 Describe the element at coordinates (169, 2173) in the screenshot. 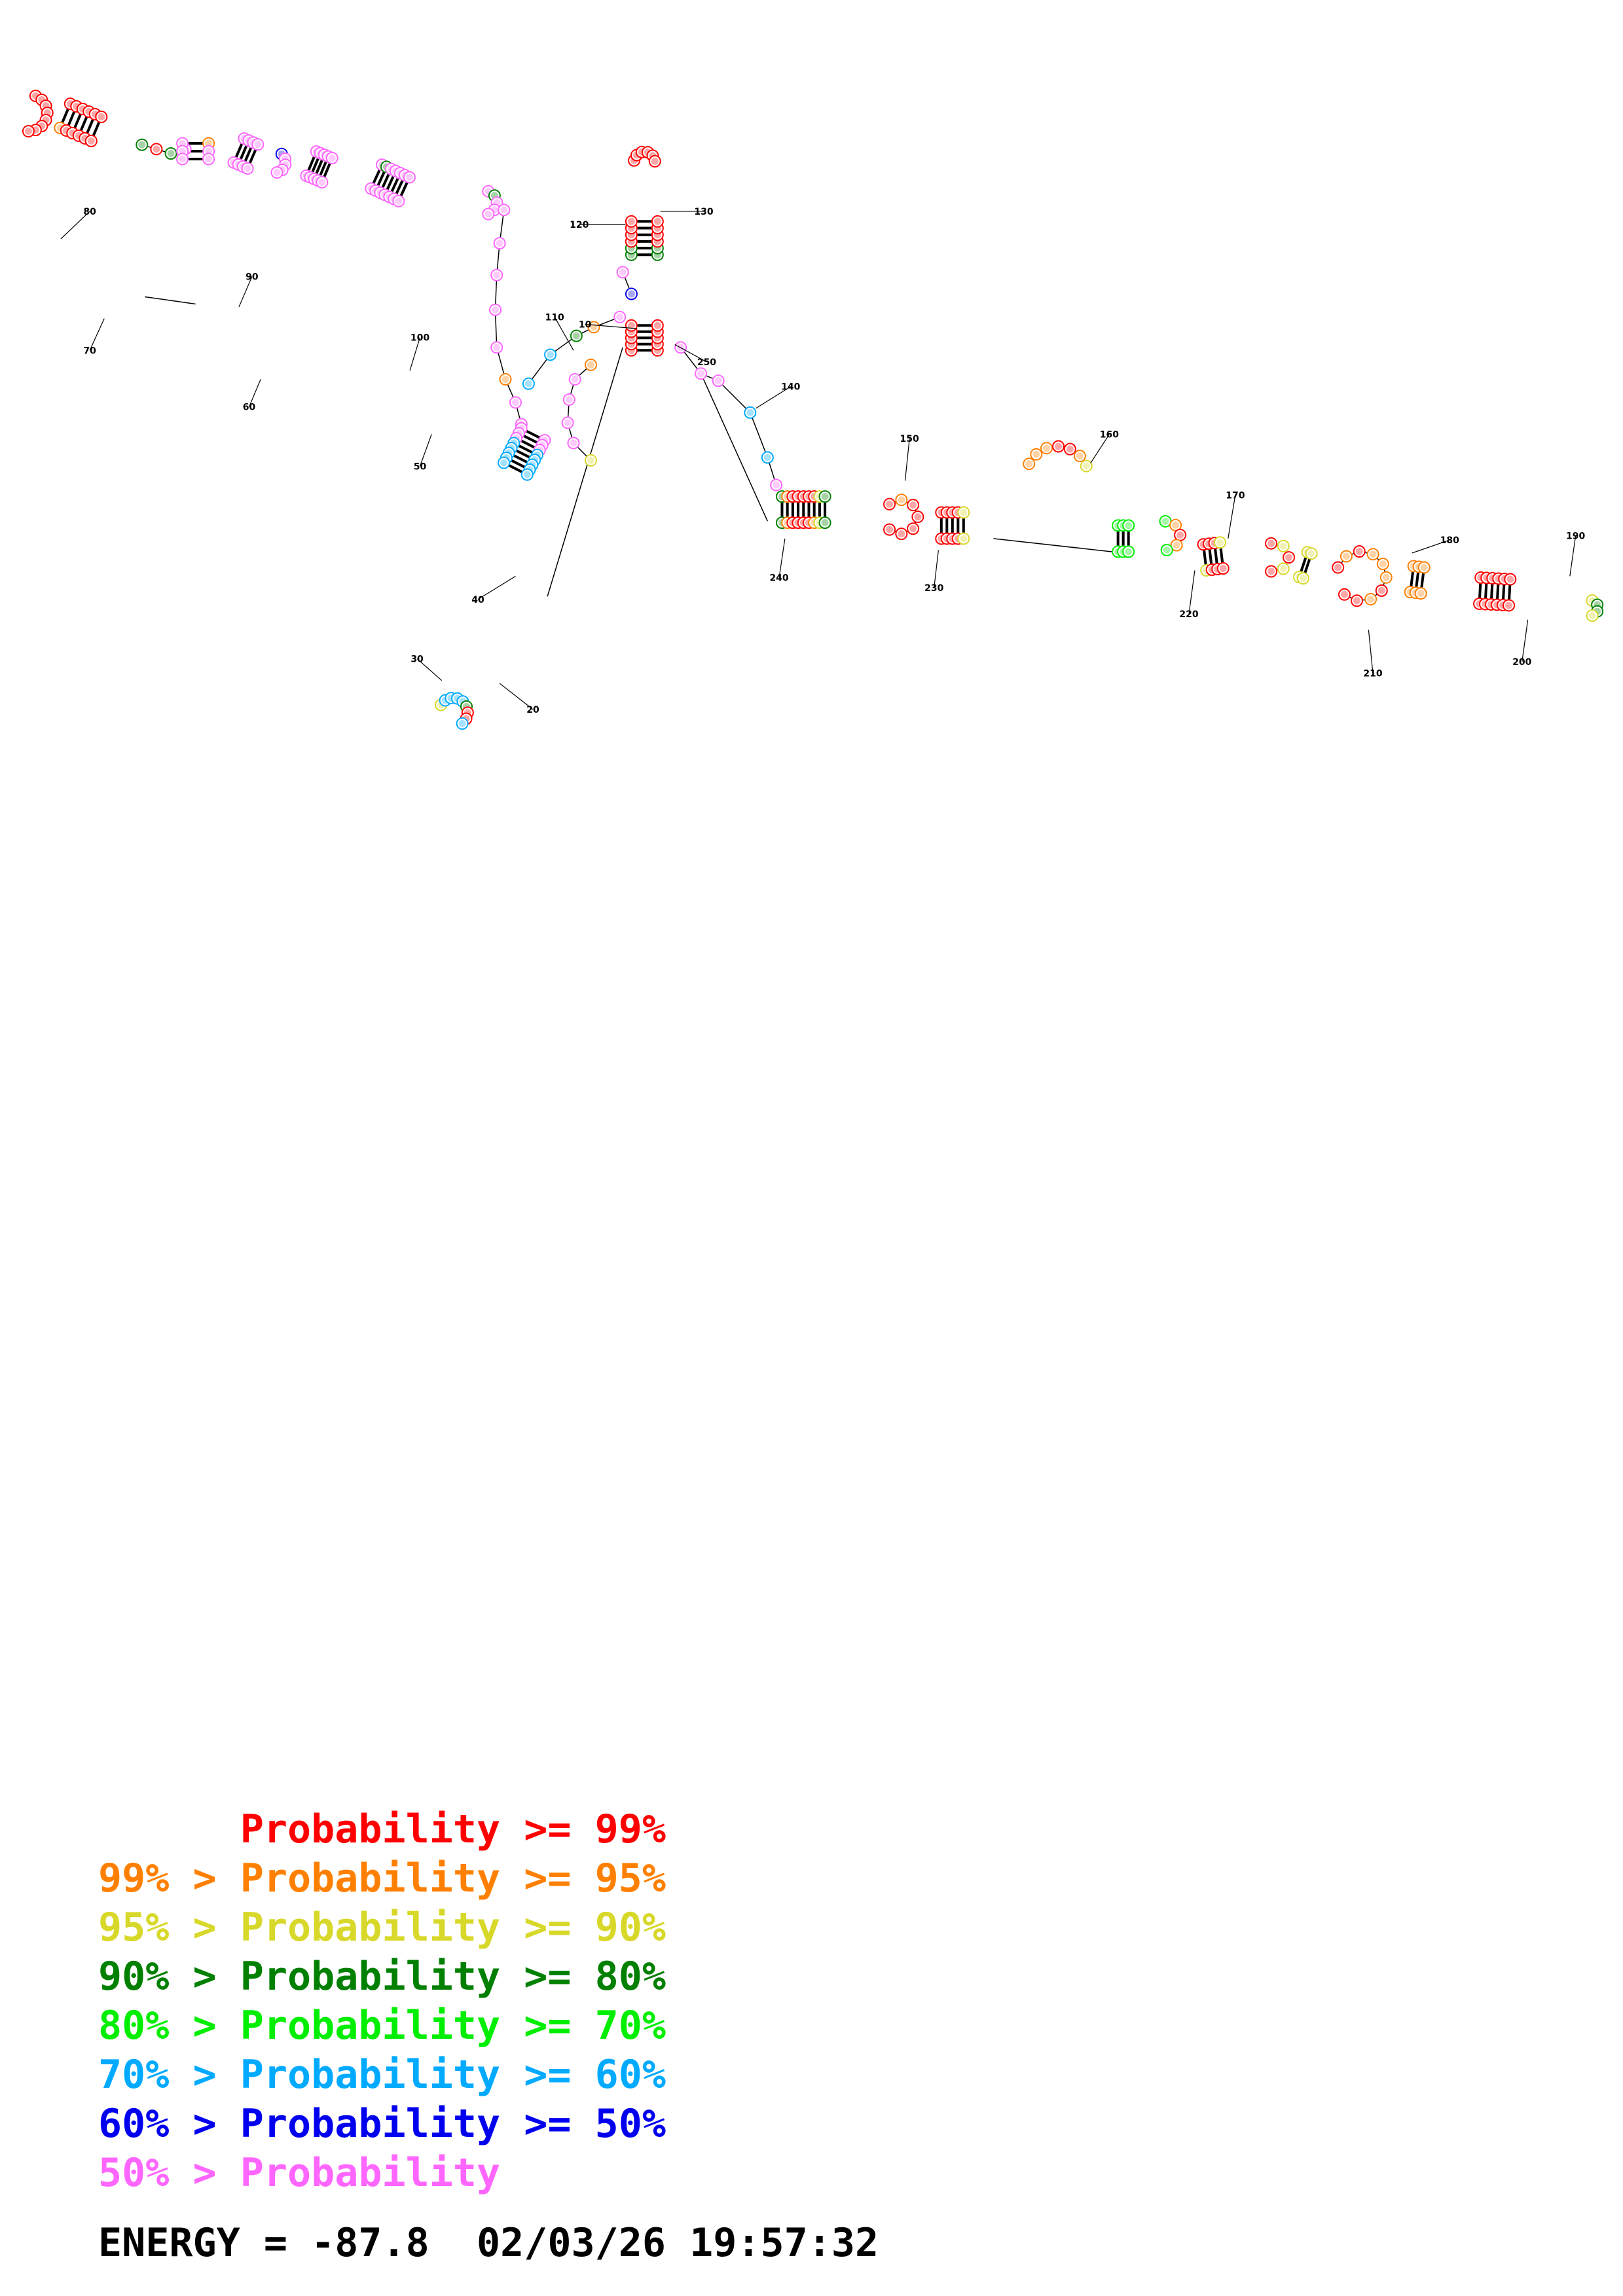

I see `legend-prefix: 50% >` at that location.